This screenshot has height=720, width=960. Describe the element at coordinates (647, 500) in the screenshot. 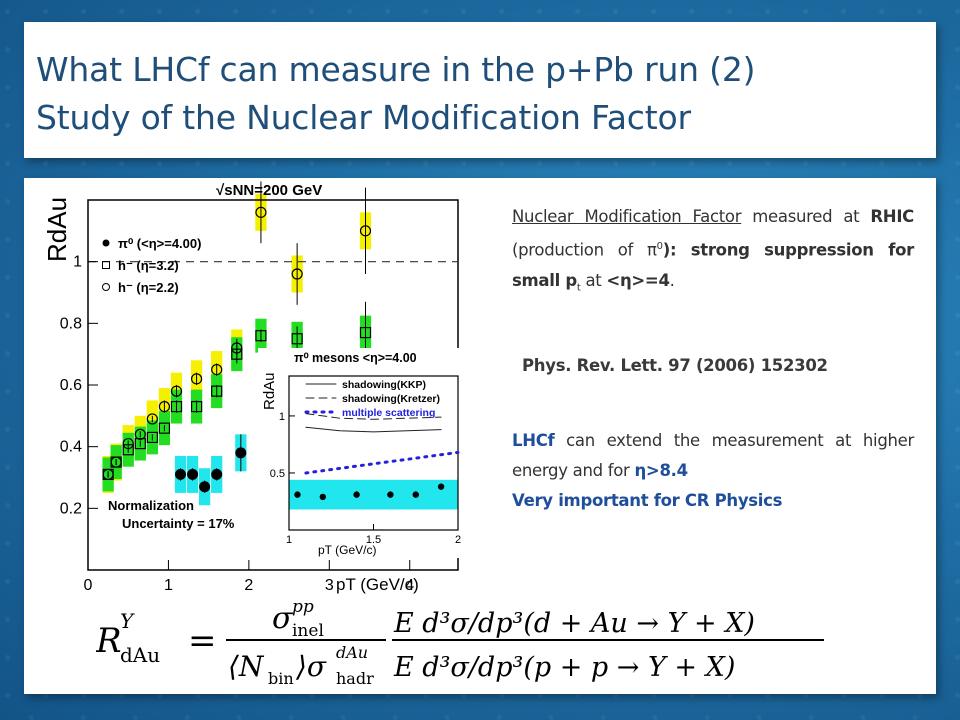

I see `cr-physics-note: Very important for CR Physics` at that location.